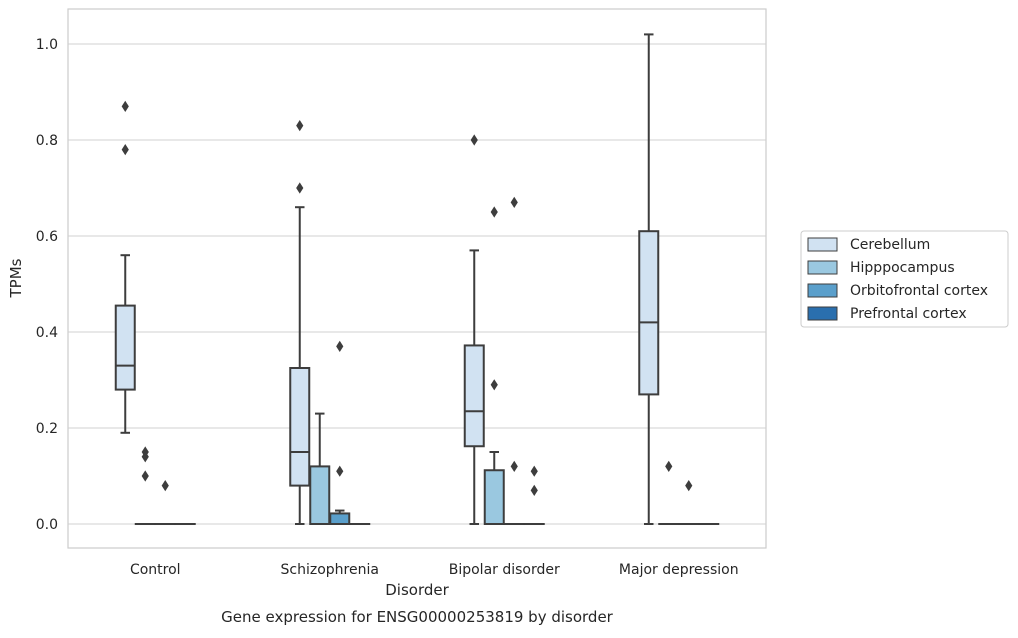 Image resolution: width=1018 pixels, height=638 pixels. I want to click on y-tick-label: 0.6, so click(47, 237).